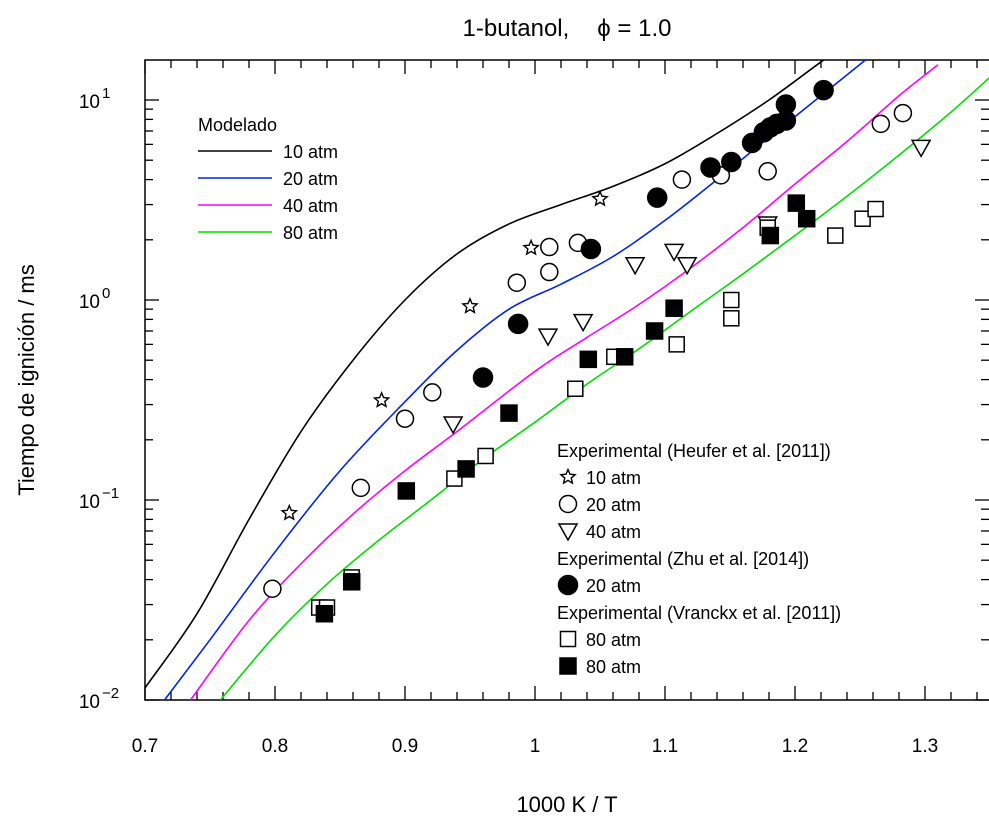 The image size is (989, 825). Describe the element at coordinates (568, 532) in the screenshot. I see `legend-marker-triangle-down-open` at that location.